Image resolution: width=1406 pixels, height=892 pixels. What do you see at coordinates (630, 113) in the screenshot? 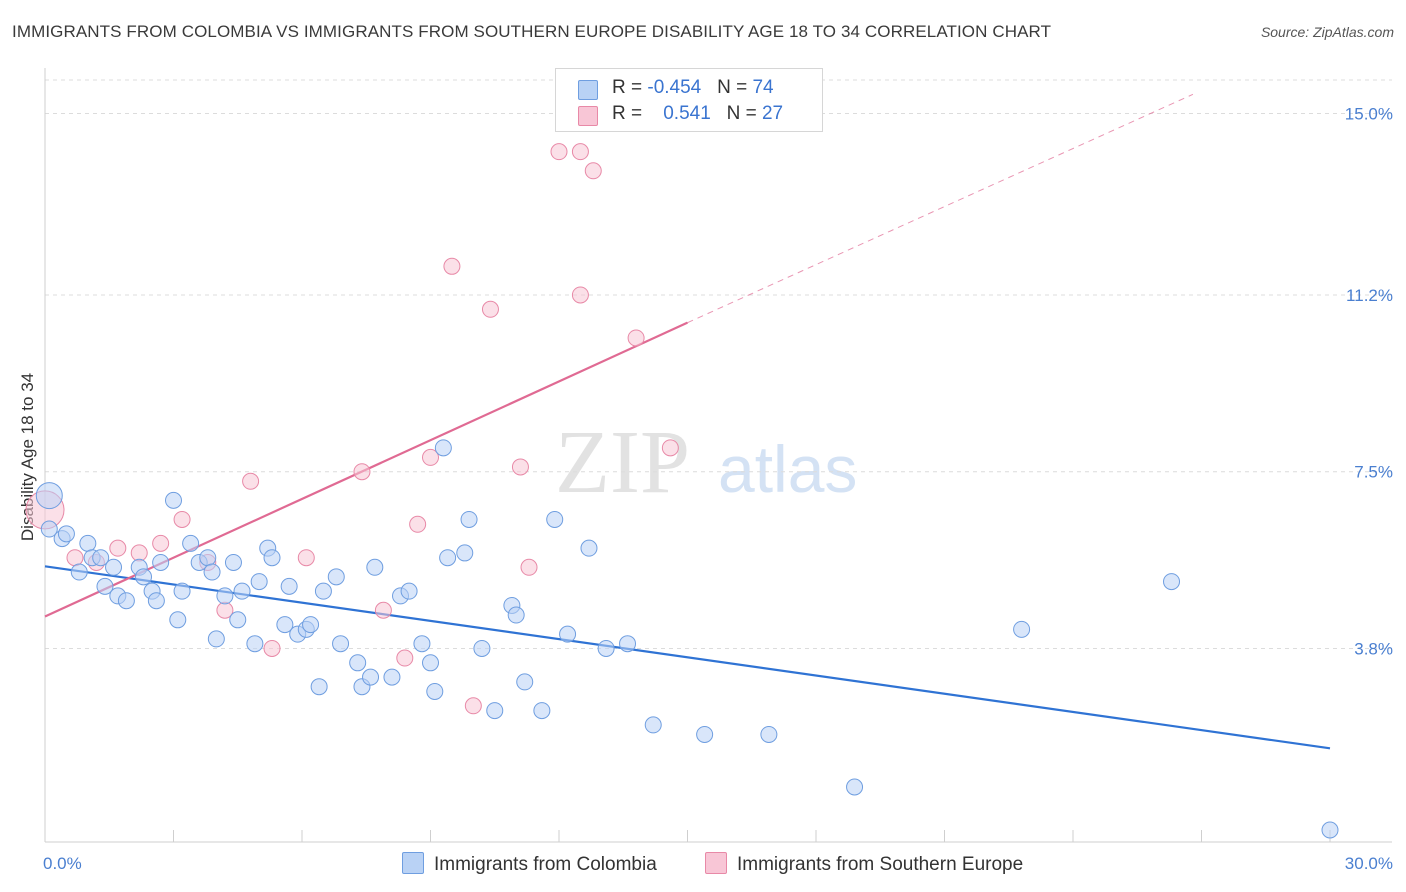
I see `southern-europe-r-label: R =` at bounding box center [630, 113].